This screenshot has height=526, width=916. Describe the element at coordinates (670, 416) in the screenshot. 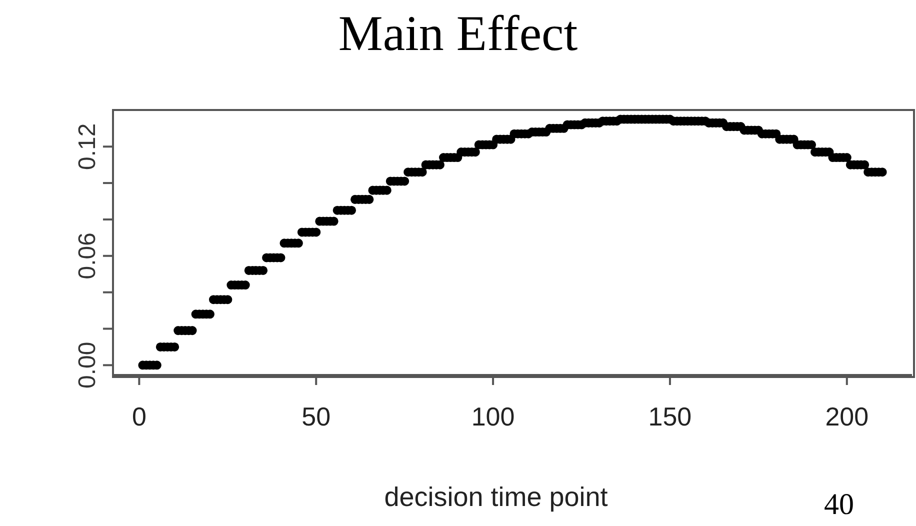

I see `x-tick-label: 150` at that location.